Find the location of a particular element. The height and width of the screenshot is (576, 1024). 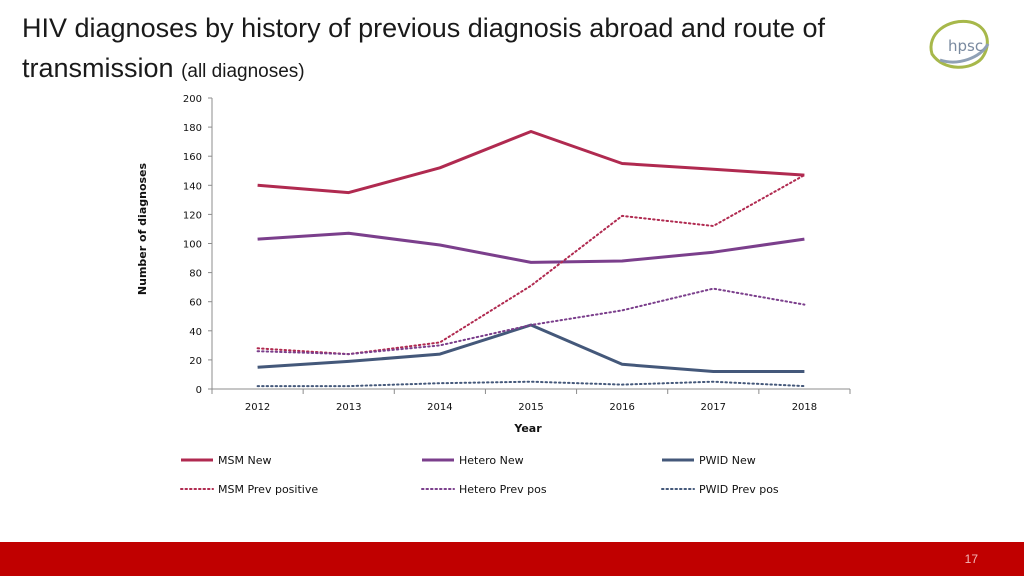

series-line-hetero-prev-pos is located at coordinates (531, 321).